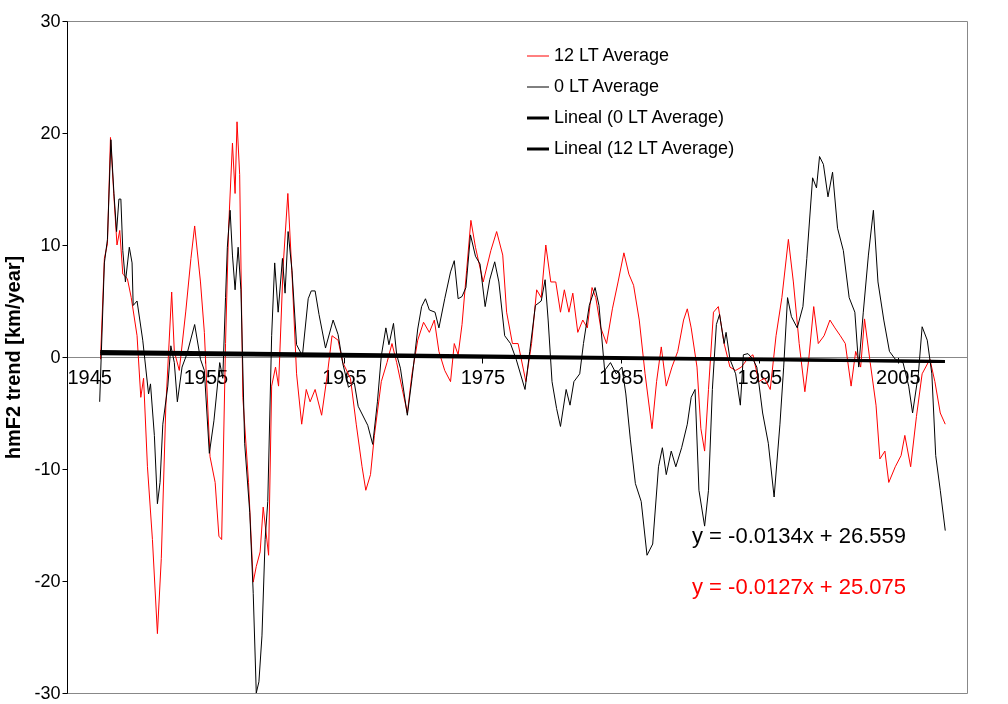  I want to click on y-tick-label: -20, so click(47, 580).